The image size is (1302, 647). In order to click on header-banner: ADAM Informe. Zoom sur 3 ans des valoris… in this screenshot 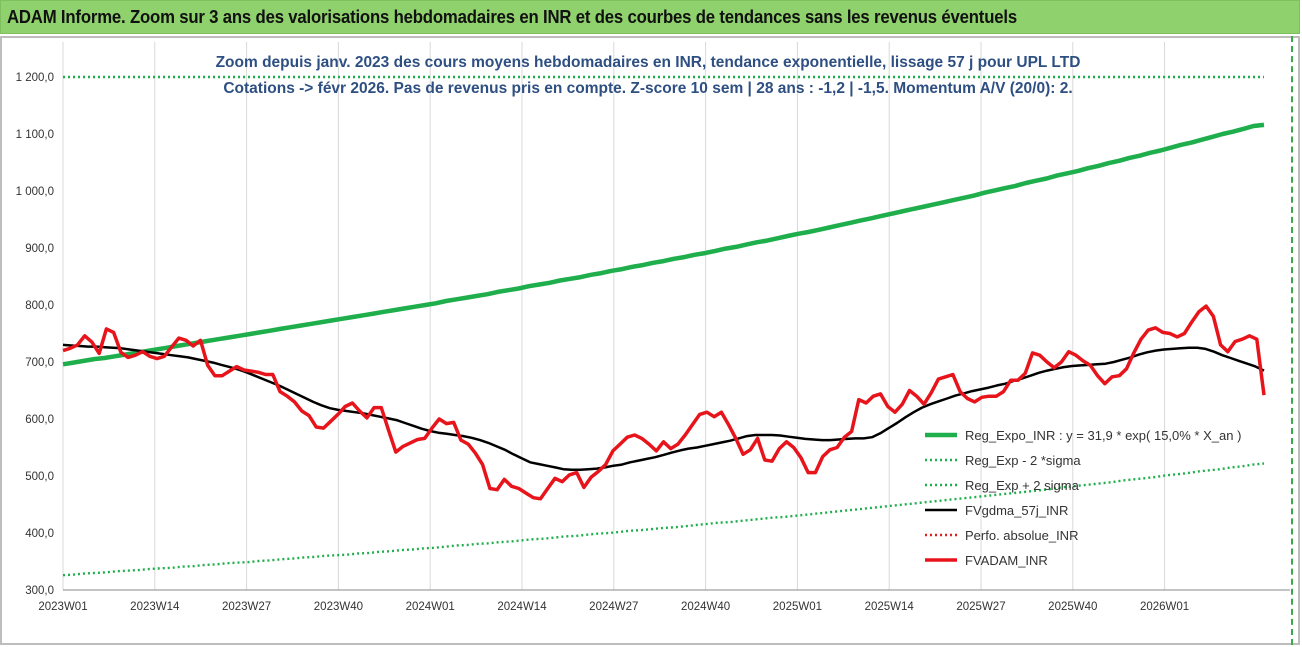, I will do `click(650, 17)`.